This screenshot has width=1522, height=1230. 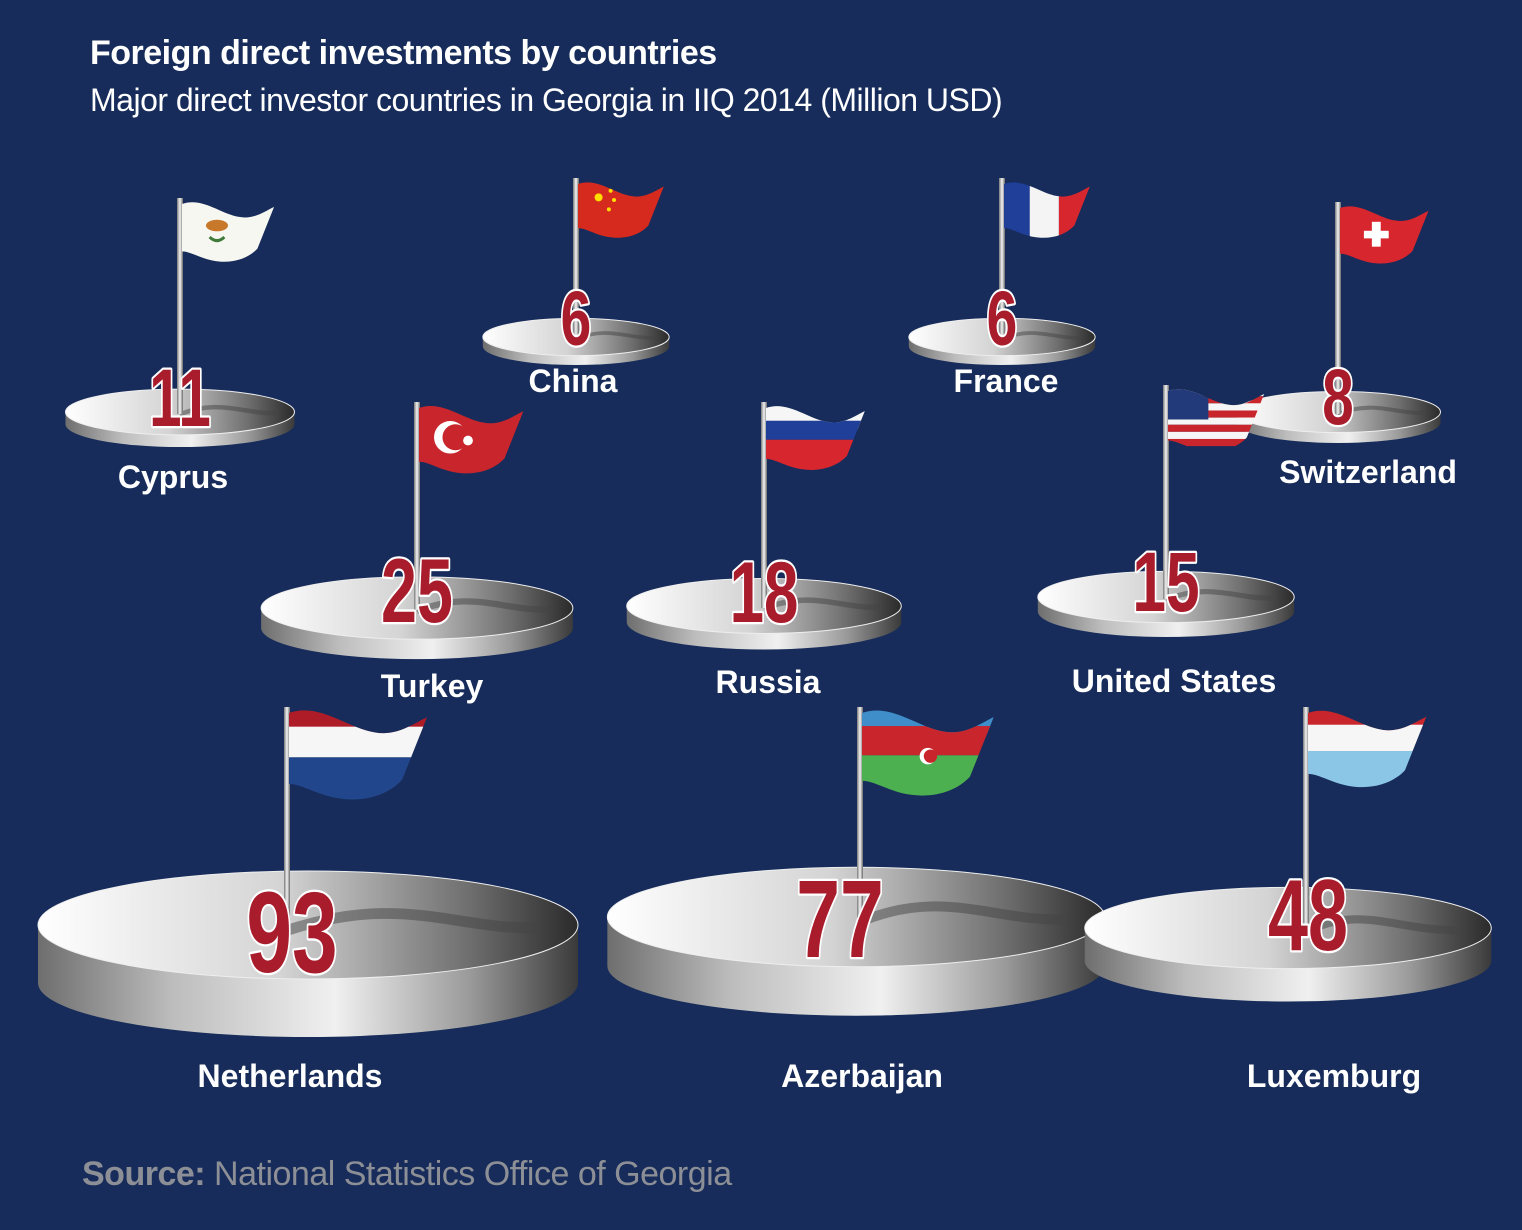 I want to click on flag-pole-netherlands, so click(x=287, y=817).